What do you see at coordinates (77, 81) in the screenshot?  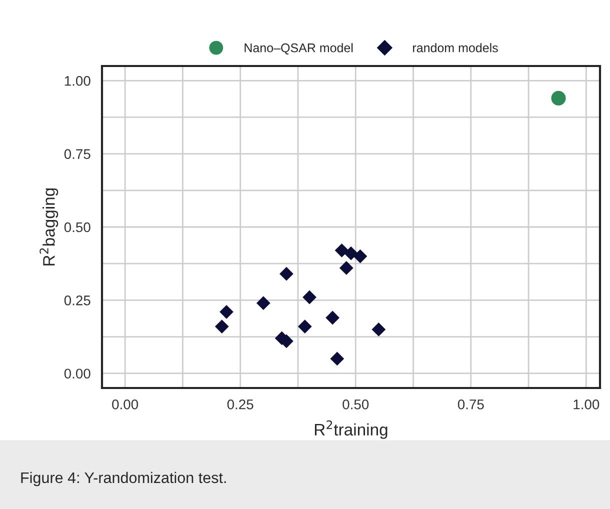 I see `y-tick-label: 1.00` at bounding box center [77, 81].